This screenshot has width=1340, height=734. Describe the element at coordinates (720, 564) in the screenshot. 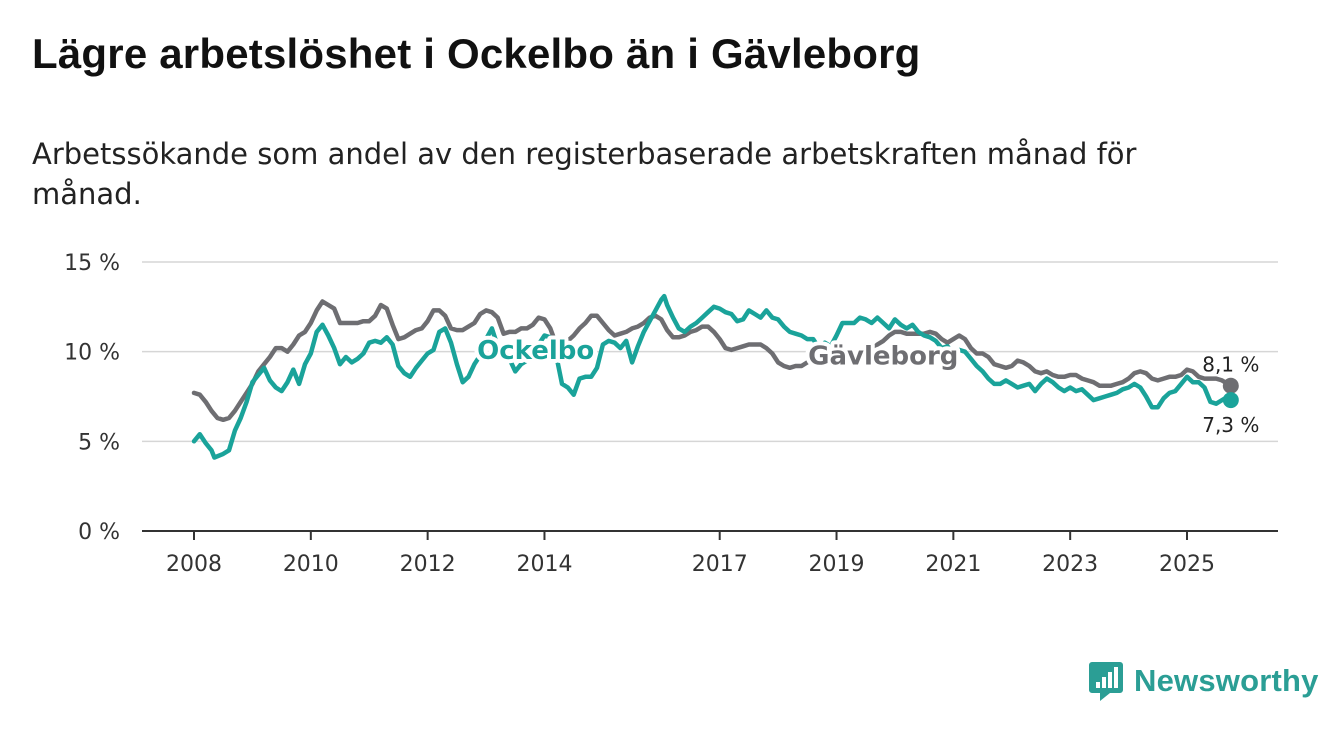

I see `x-tick-label: 2017` at that location.